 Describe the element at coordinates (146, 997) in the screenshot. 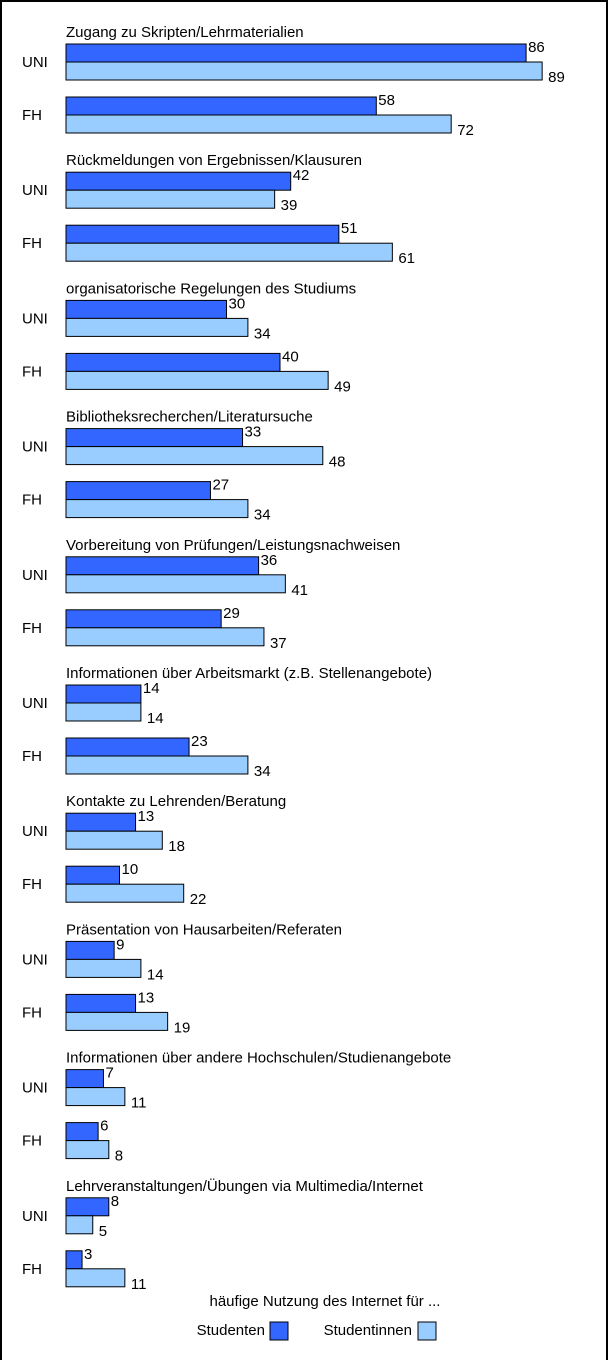

I see `value-label: 13` at that location.